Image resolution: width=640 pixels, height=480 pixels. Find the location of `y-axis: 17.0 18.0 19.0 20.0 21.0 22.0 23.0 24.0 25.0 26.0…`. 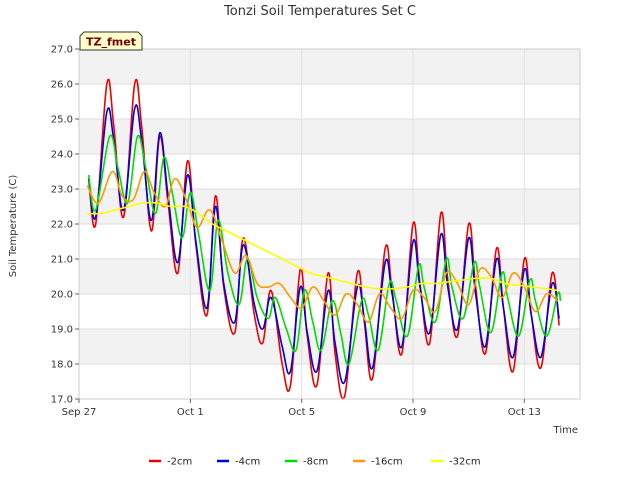

y-axis: 17.0 18.0 19.0 20.0 21.0 22.0 23.0 24.0 25.0 26.0… is located at coordinates (65, 225).